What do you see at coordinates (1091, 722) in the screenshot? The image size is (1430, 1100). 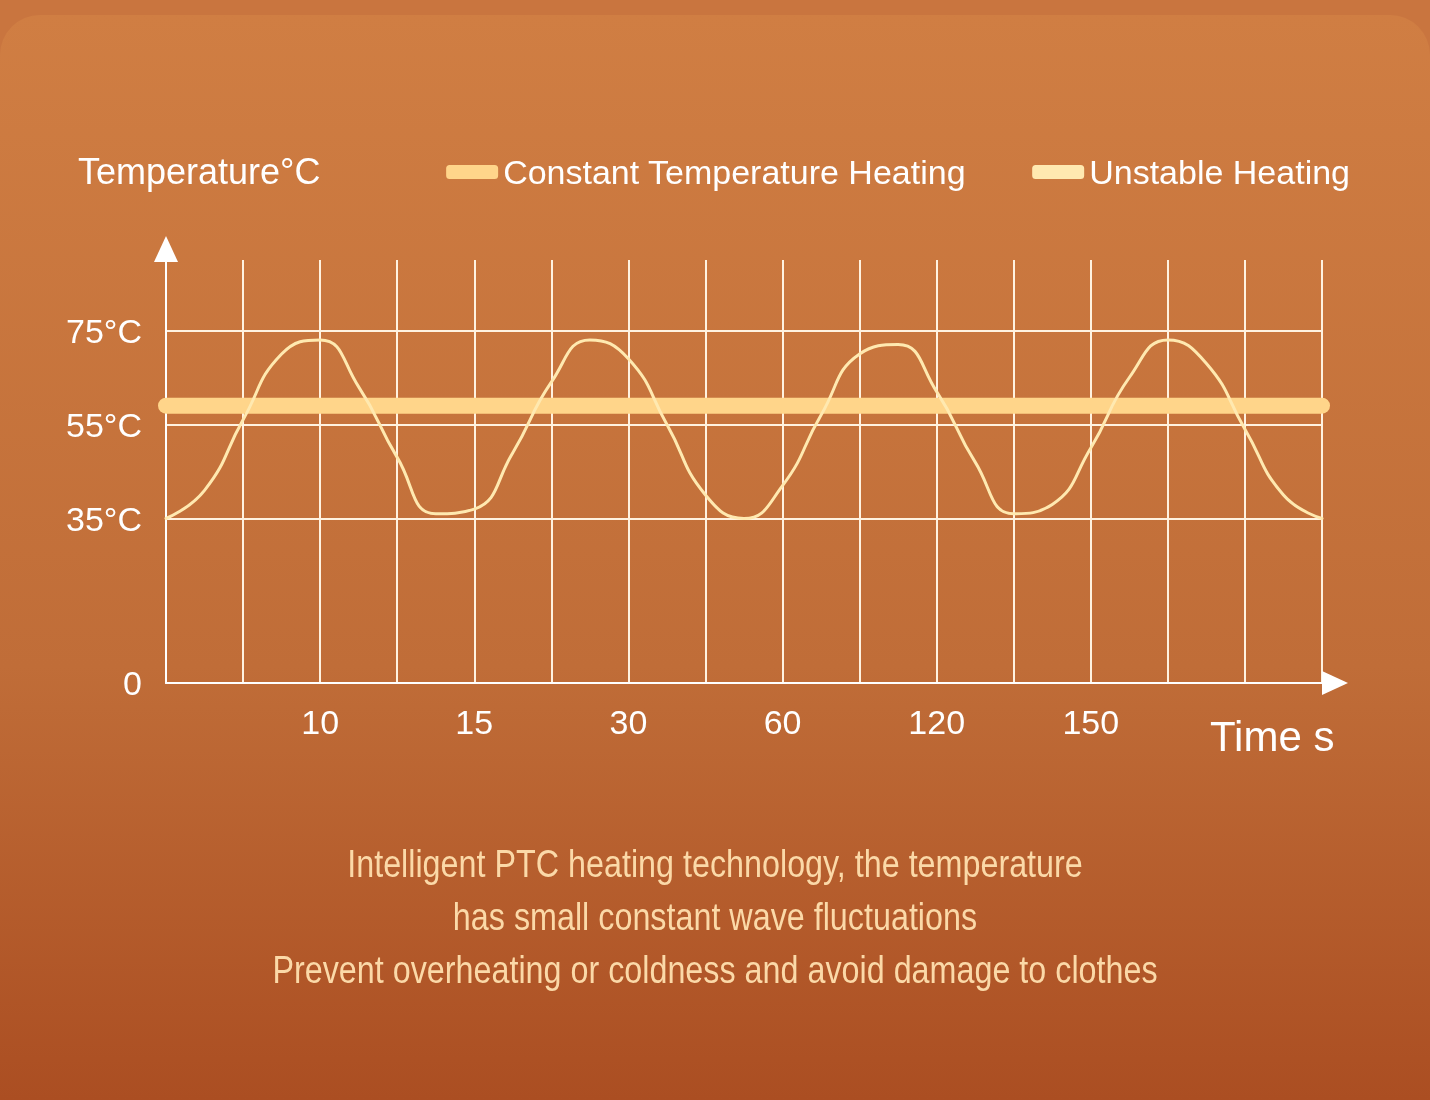 I see `x-tick-label: 150` at bounding box center [1091, 722].